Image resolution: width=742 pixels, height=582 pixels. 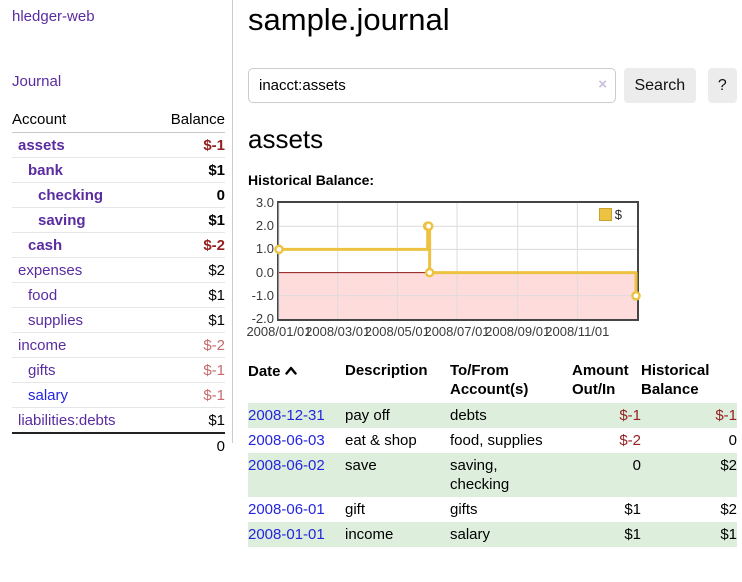 What do you see at coordinates (369, 534) in the screenshot?
I see `transaction-description: income` at bounding box center [369, 534].